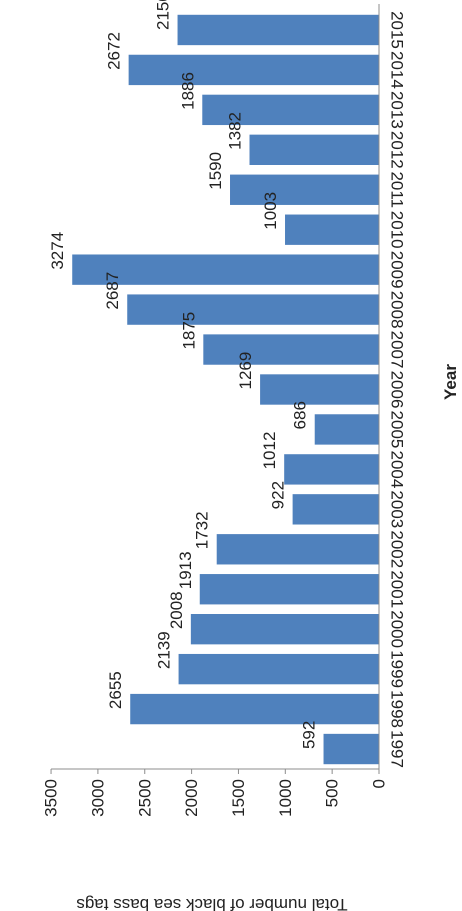 The image size is (462, 911). I want to click on value-tick-label-3000: 3000, so click(97, 798).